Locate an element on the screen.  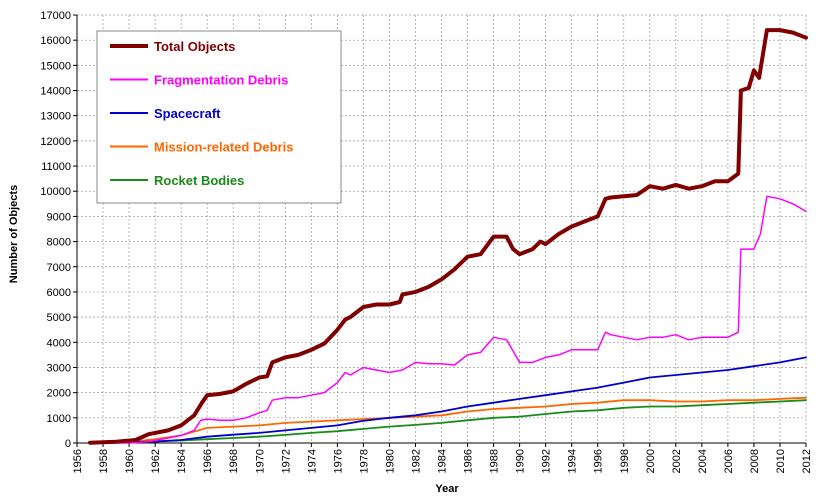
x-tick-label: 1974 is located at coordinates (312, 461).